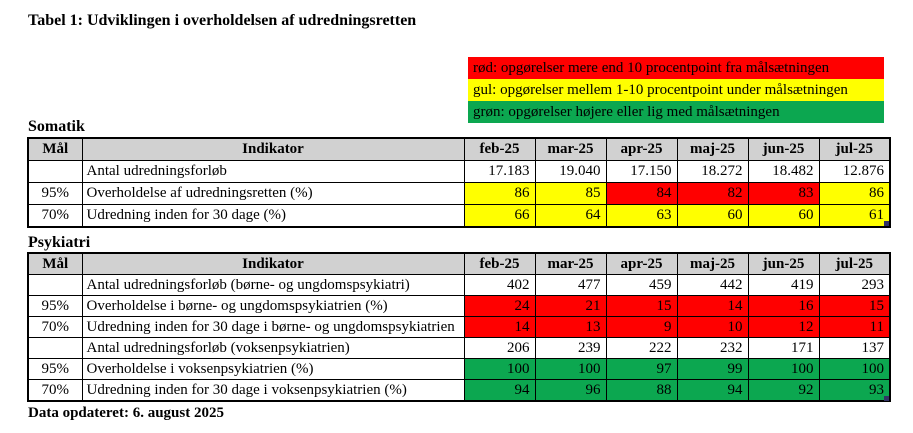 This screenshot has height=433, width=913. Describe the element at coordinates (712, 327) in the screenshot. I see `value-cell: 10` at that location.